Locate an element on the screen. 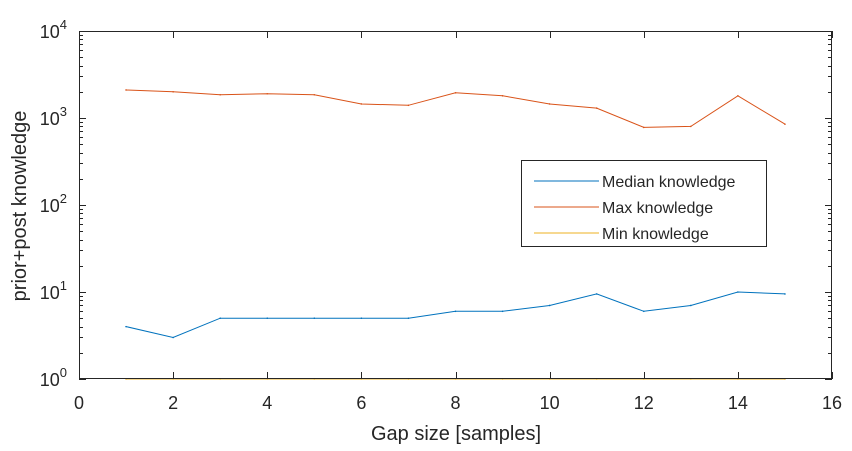  x-tick-label: 10 is located at coordinates (550, 403).